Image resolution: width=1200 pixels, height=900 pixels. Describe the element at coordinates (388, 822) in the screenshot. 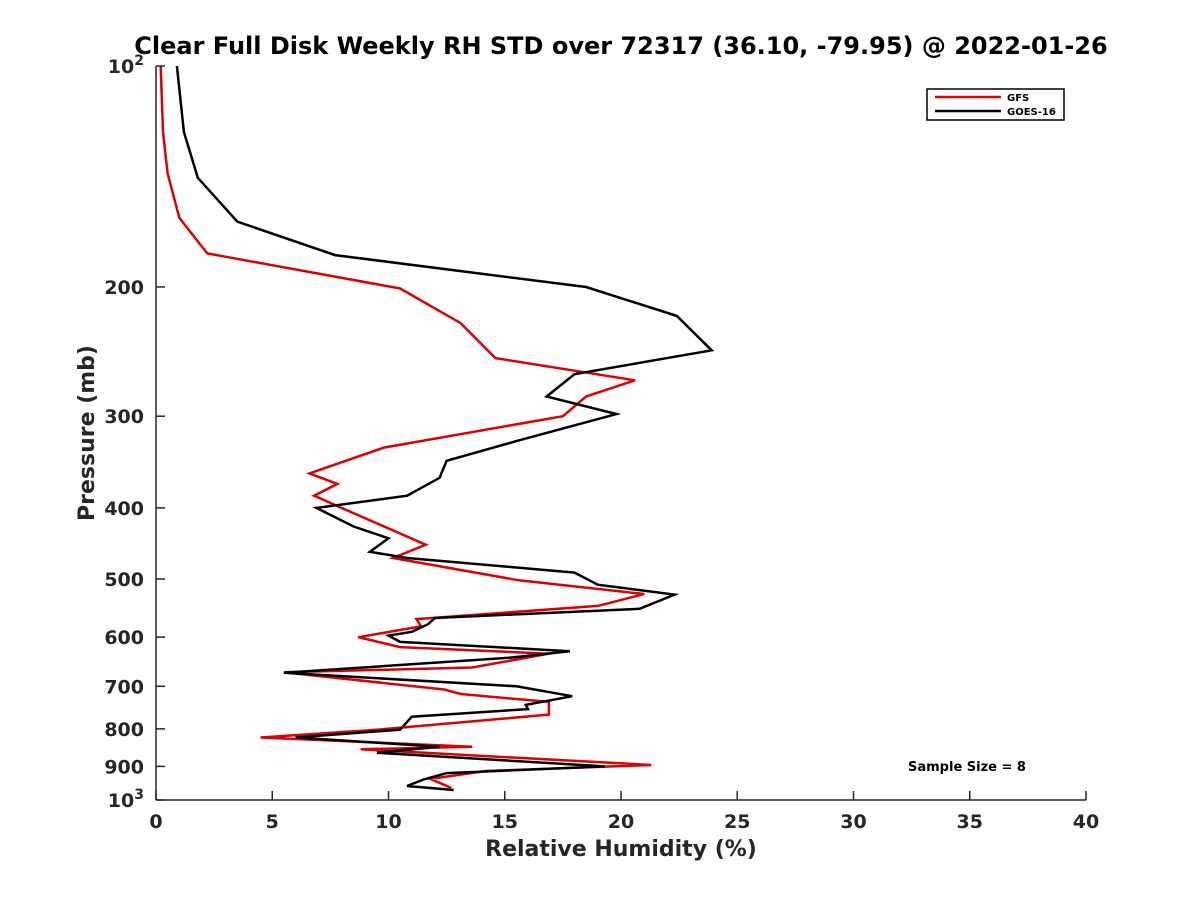

I see `x-tick-label: 10` at that location.